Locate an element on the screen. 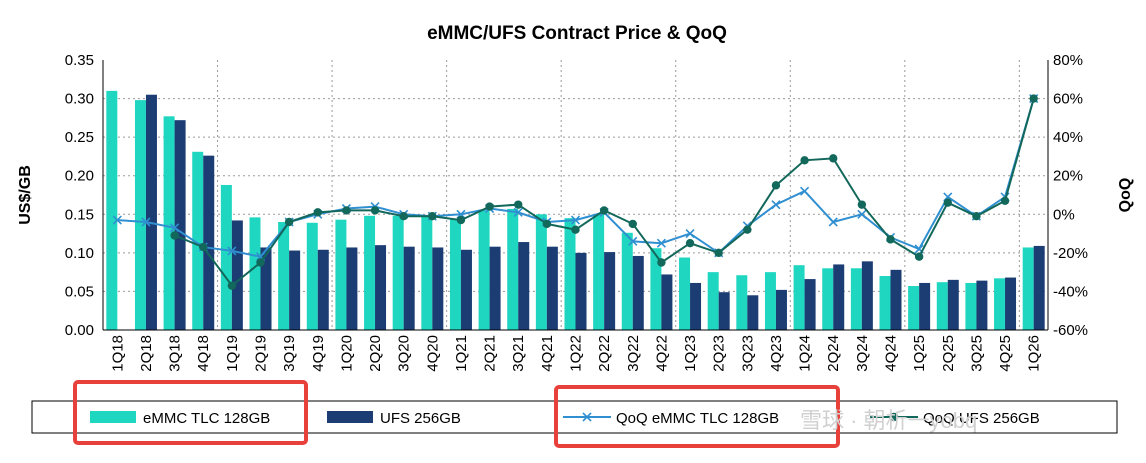  x-tick-label: 4Q20 is located at coordinates (432, 353).